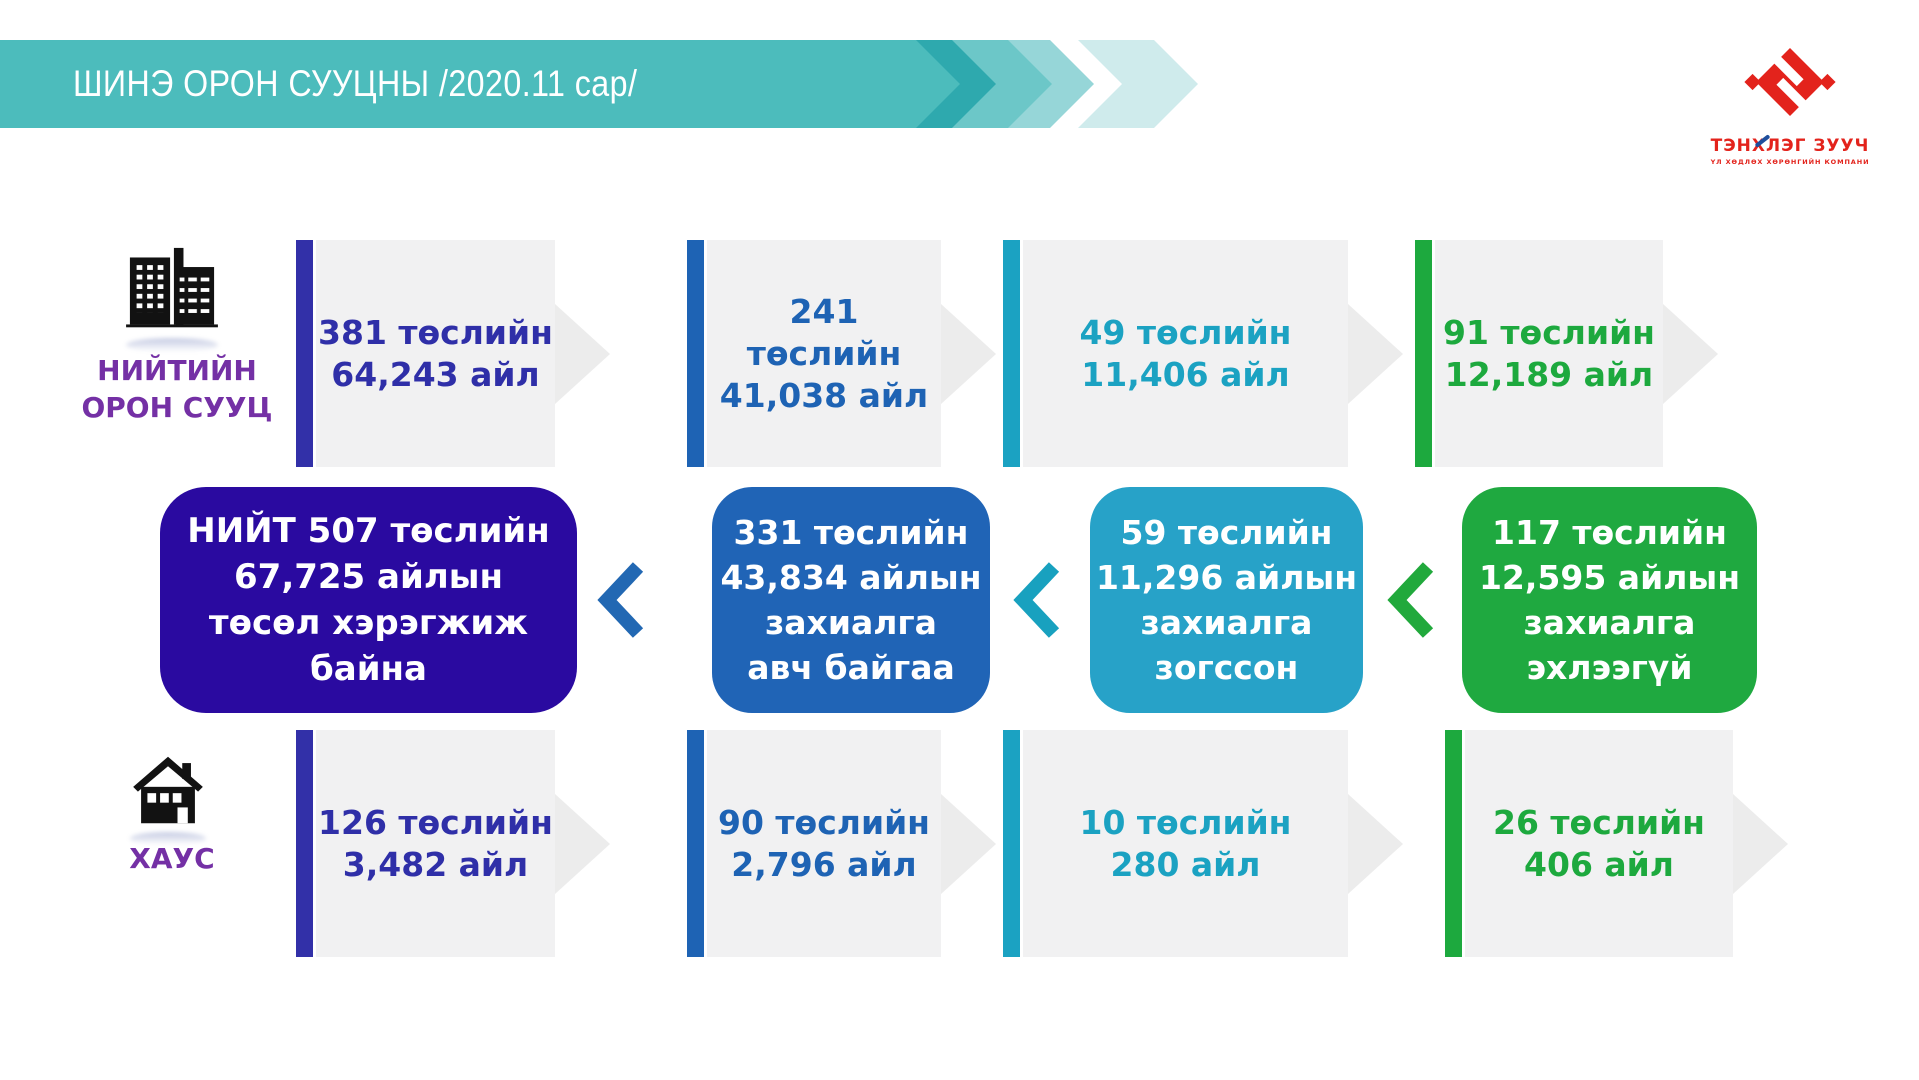 The width and height of the screenshot is (1919, 1080). I want to click on stat-card-apartment-notstarted: 91 төслийн 12,189 айл, so click(1566, 353).